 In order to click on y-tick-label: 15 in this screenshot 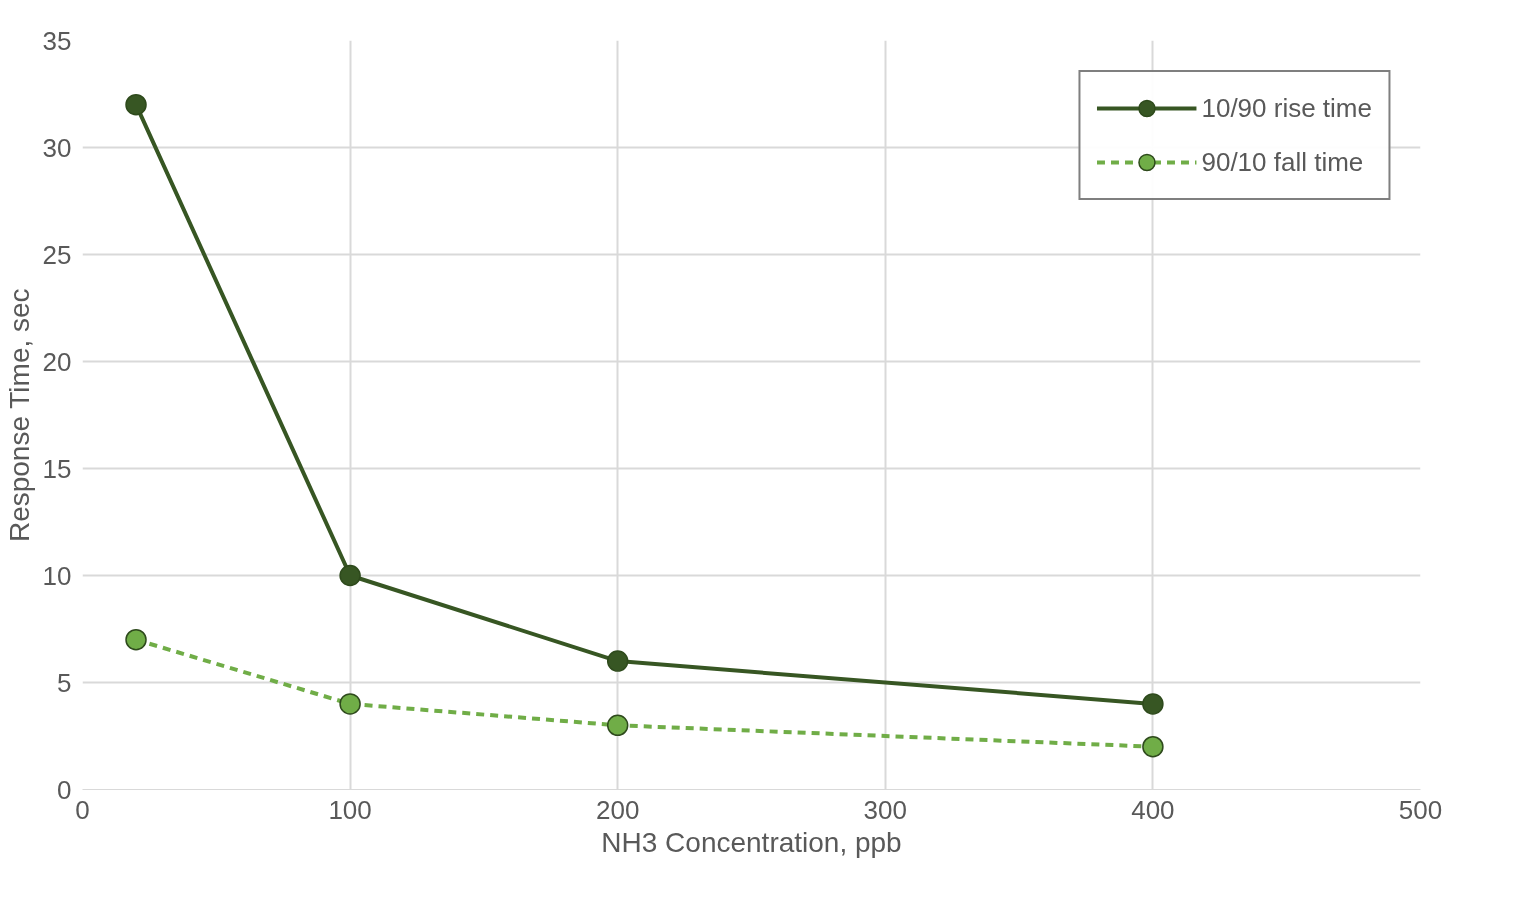, I will do `click(57, 468)`.